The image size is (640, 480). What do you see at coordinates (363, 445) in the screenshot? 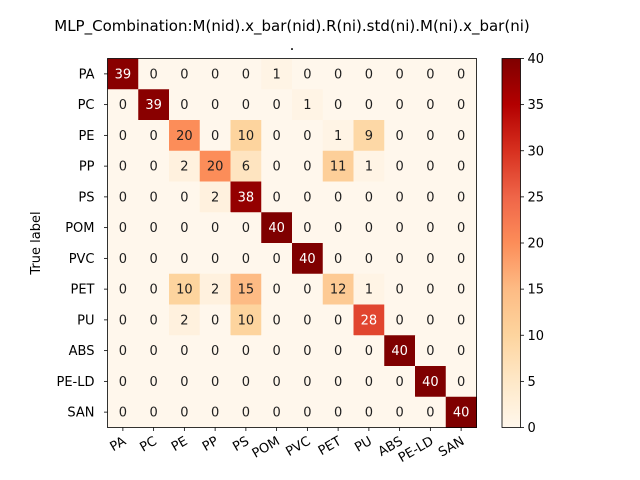
I see `x-tick-label: PU` at bounding box center [363, 445].